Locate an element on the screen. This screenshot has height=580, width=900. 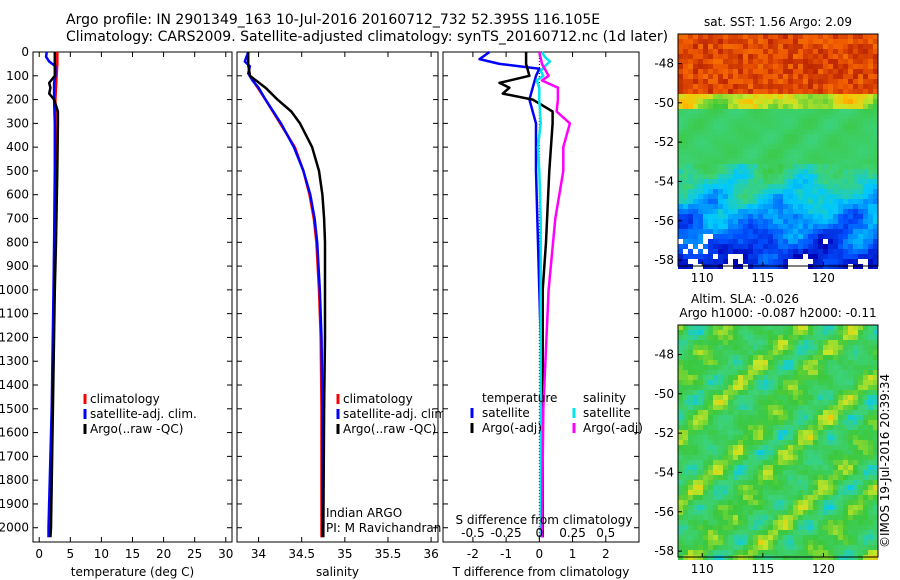
x-axis-label-salinity: salinity is located at coordinates (337, 572).